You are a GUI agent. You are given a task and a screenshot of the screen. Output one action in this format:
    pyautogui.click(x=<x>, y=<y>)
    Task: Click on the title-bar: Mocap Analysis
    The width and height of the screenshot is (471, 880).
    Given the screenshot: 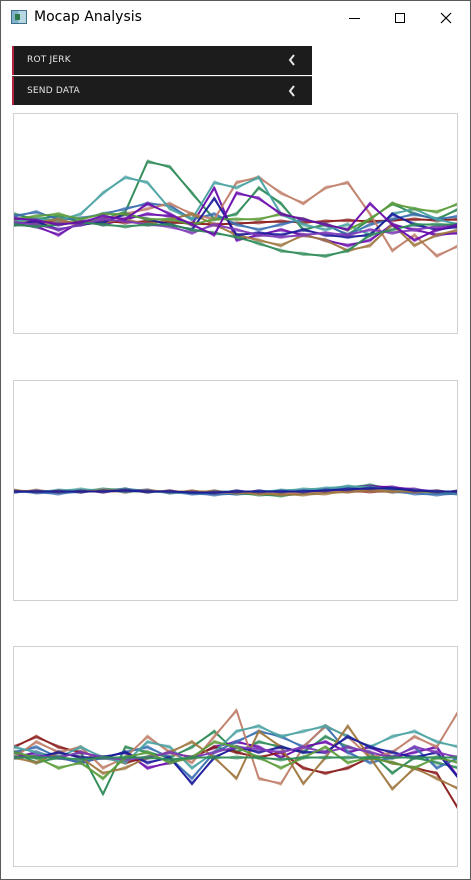 What is the action you would take?
    pyautogui.click(x=235, y=18)
    